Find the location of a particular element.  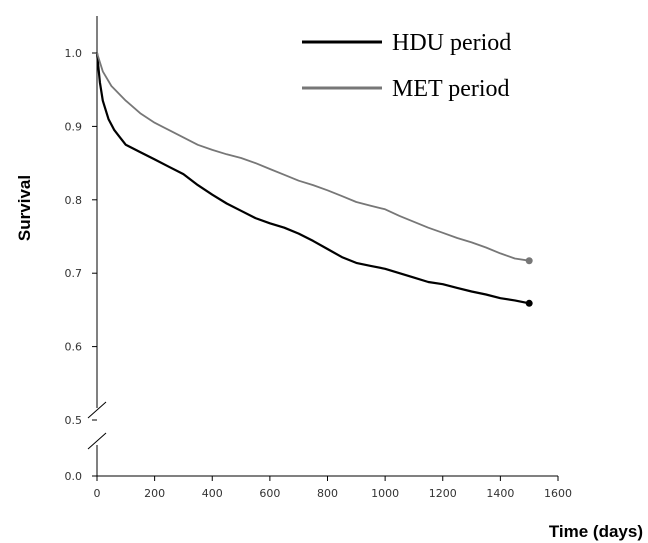

y-tick-label: 0.0 is located at coordinates (74, 476).